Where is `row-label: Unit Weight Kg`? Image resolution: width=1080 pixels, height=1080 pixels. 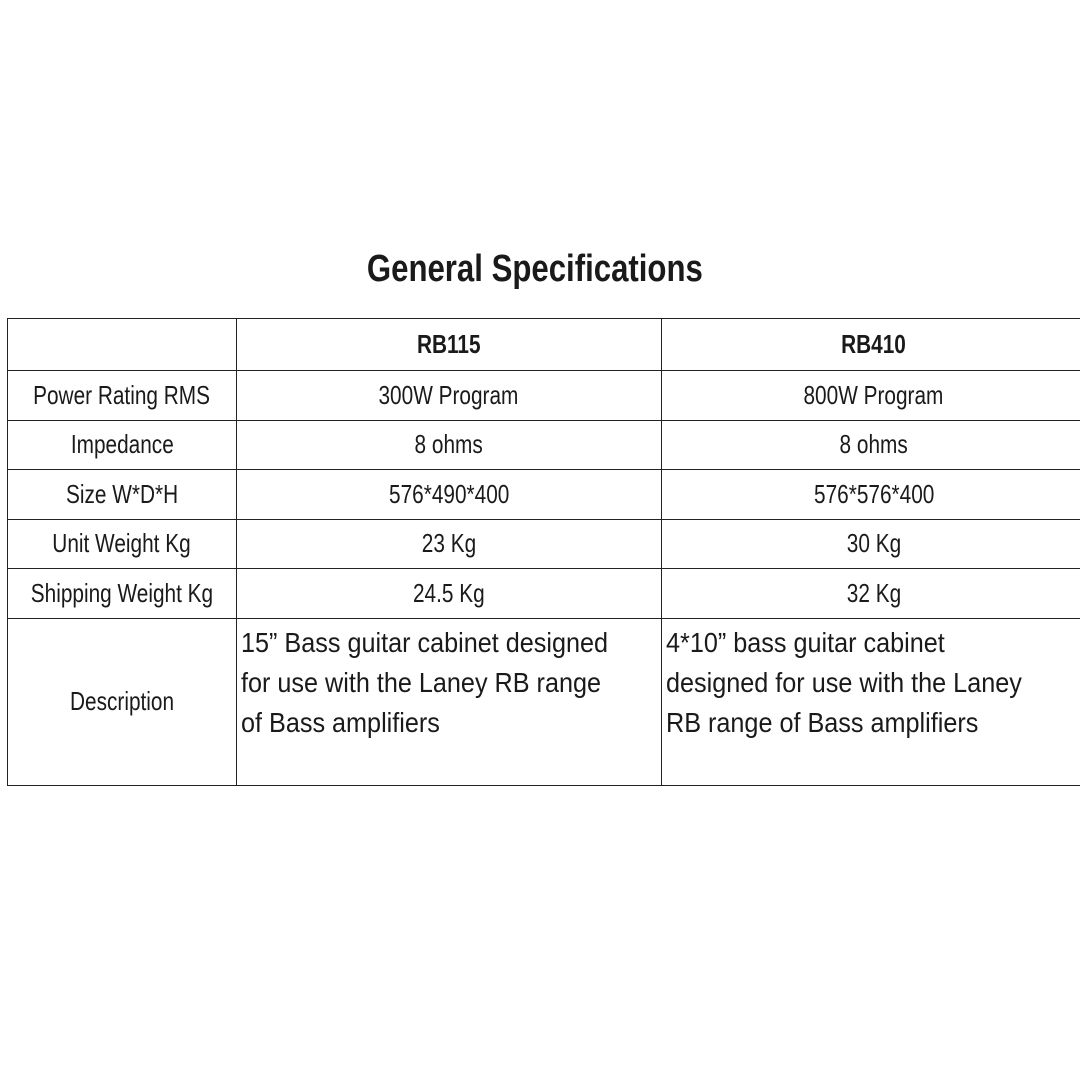
row-label: Unit Weight Kg is located at coordinates (122, 543).